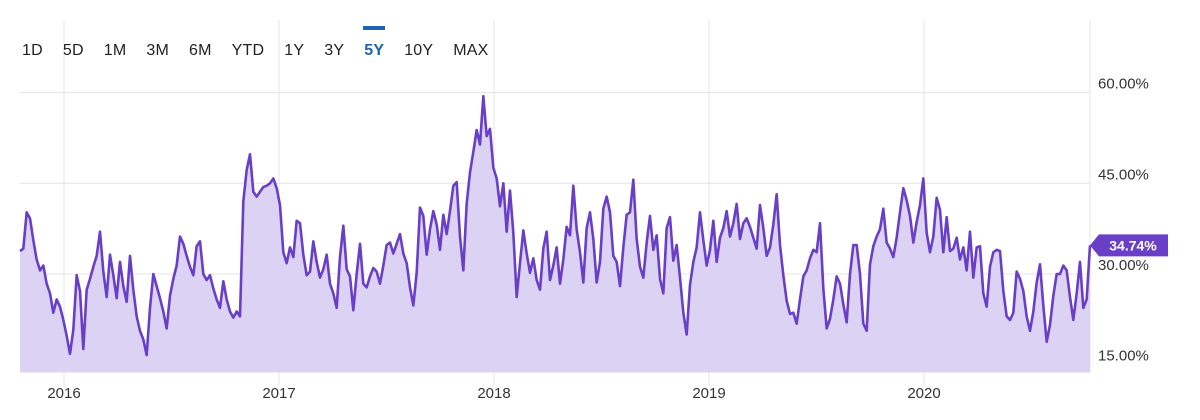 This screenshot has height=420, width=1200. What do you see at coordinates (115, 50) in the screenshot?
I see `range-tab-1m: 1M` at bounding box center [115, 50].